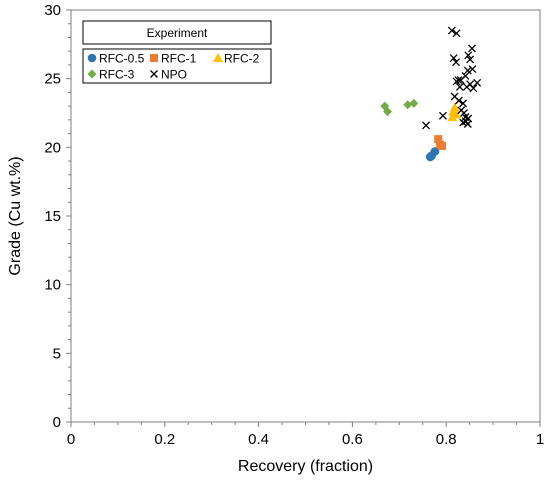 The width and height of the screenshot is (550, 481). What do you see at coordinates (446, 439) in the screenshot?
I see `x-tick-label: 0.8` at bounding box center [446, 439].